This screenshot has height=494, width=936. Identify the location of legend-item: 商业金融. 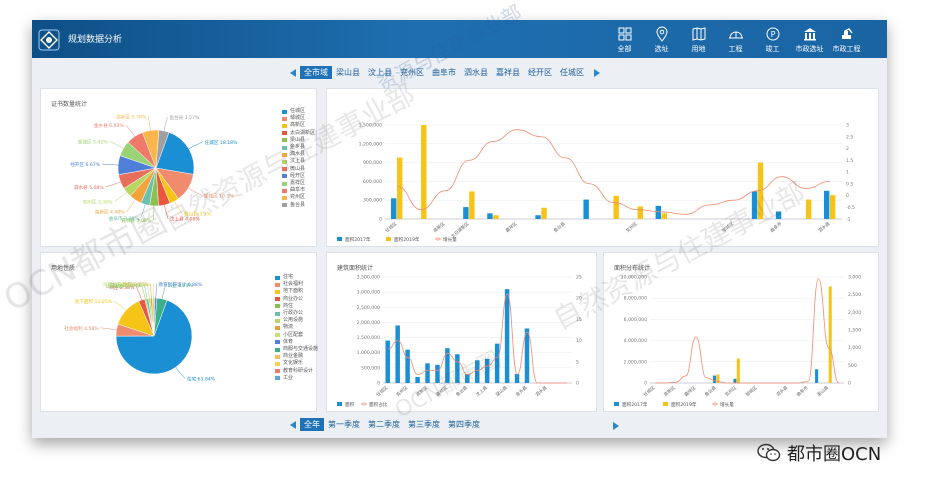
(296, 356).